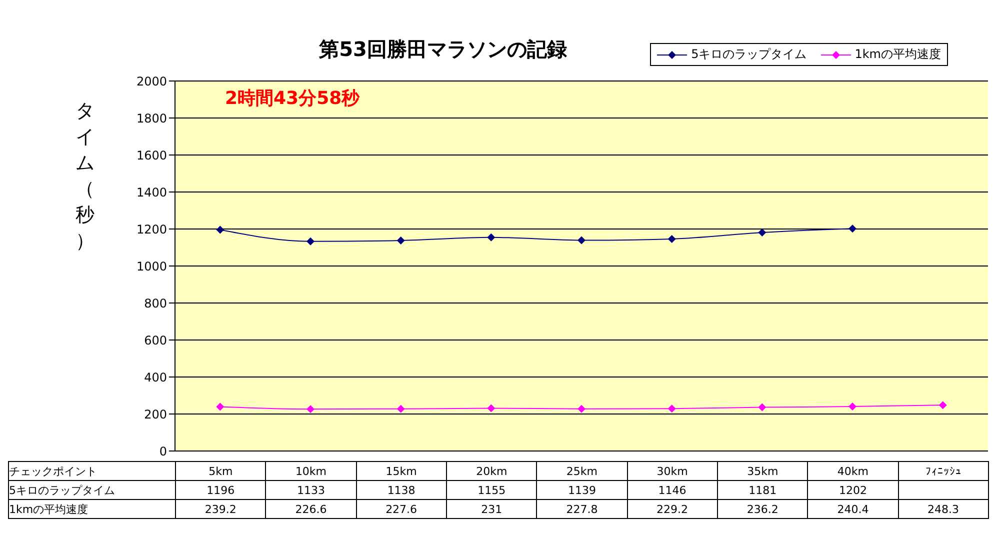 This screenshot has height=555, width=998. I want to click on x-tick-label: ﾌｨﾆｯｼｭ, so click(943, 471).